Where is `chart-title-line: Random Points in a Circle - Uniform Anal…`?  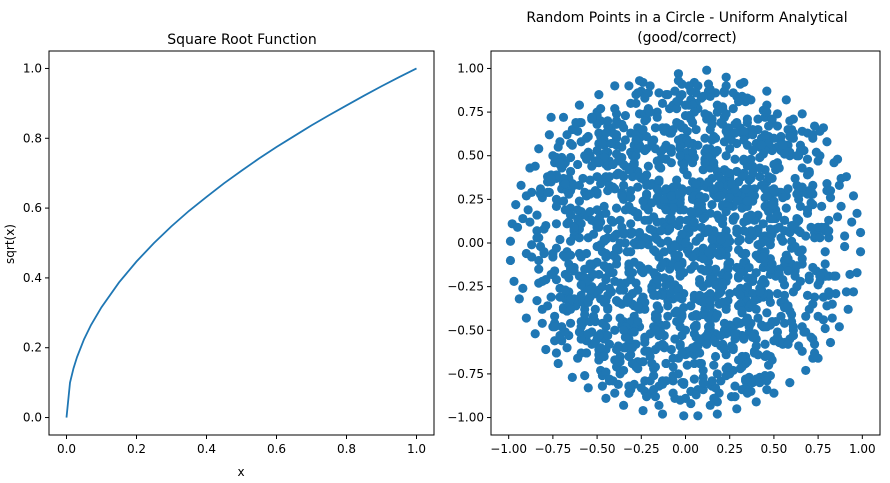
chart-title-line: Random Points in a Circle - Uniform Anal… is located at coordinates (686, 18).